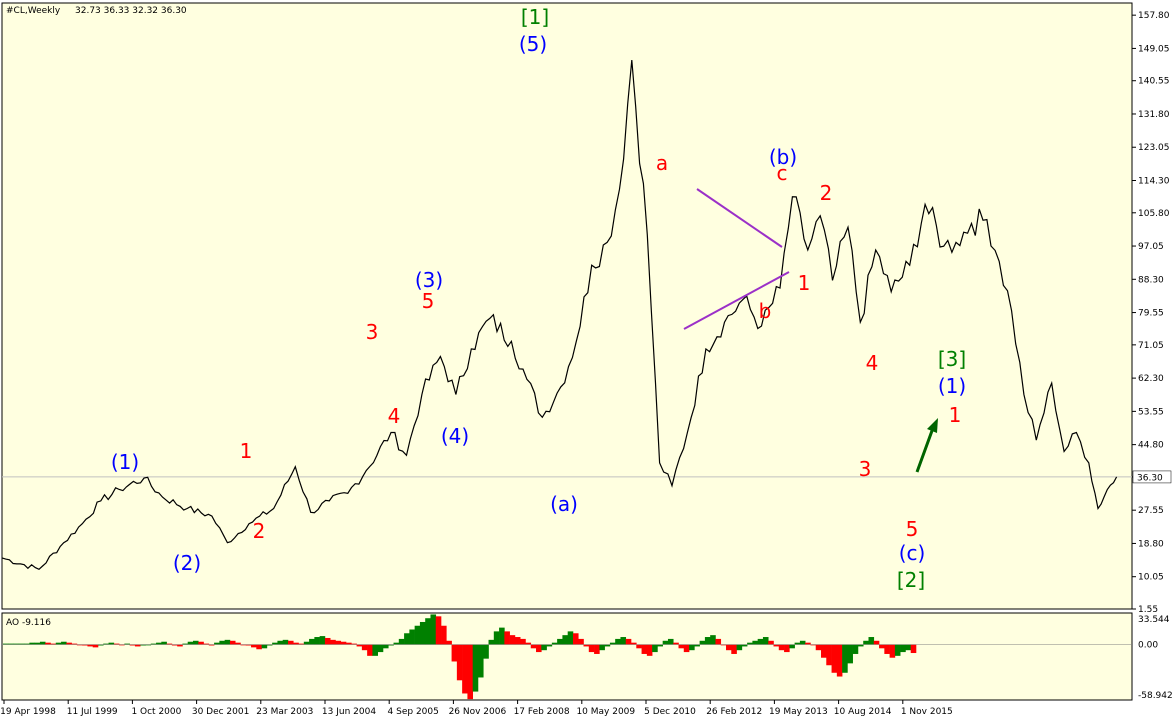  What do you see at coordinates (1148, 646) in the screenshot?
I see `ao-y-tick-label: 0.00` at bounding box center [1148, 646].